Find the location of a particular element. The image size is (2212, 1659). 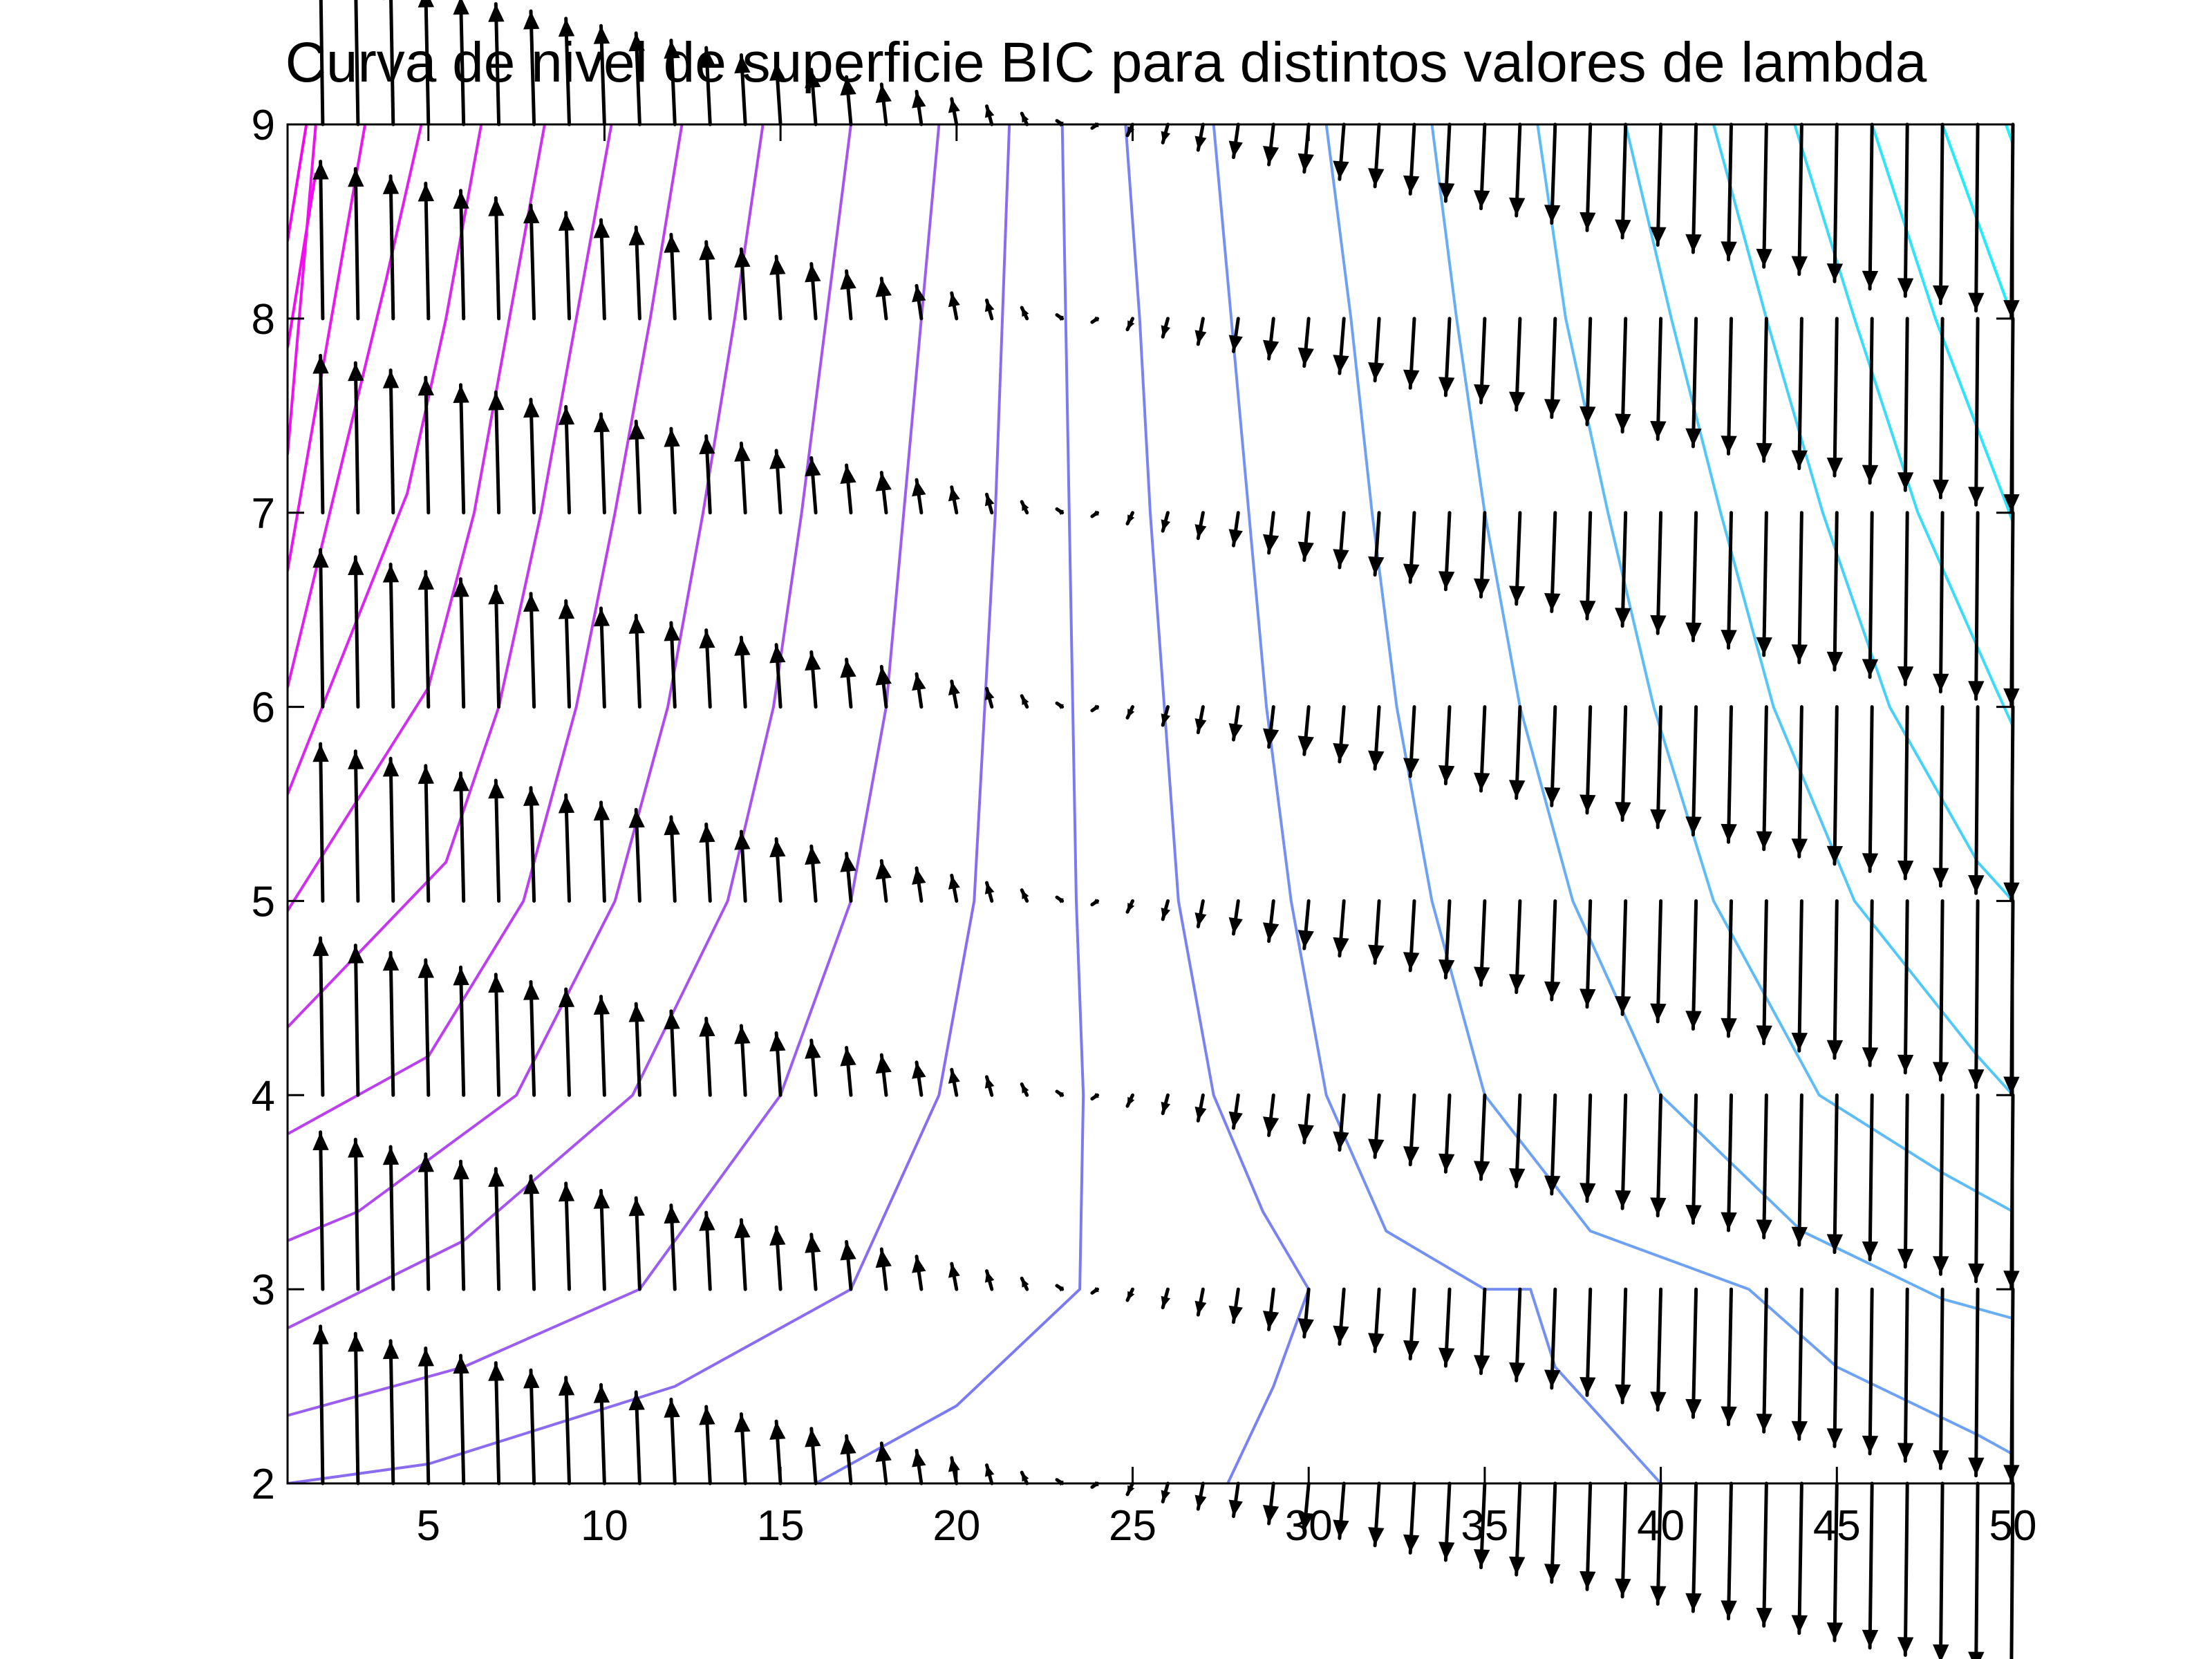

x-tick-label: 35 is located at coordinates (1484, 1526).